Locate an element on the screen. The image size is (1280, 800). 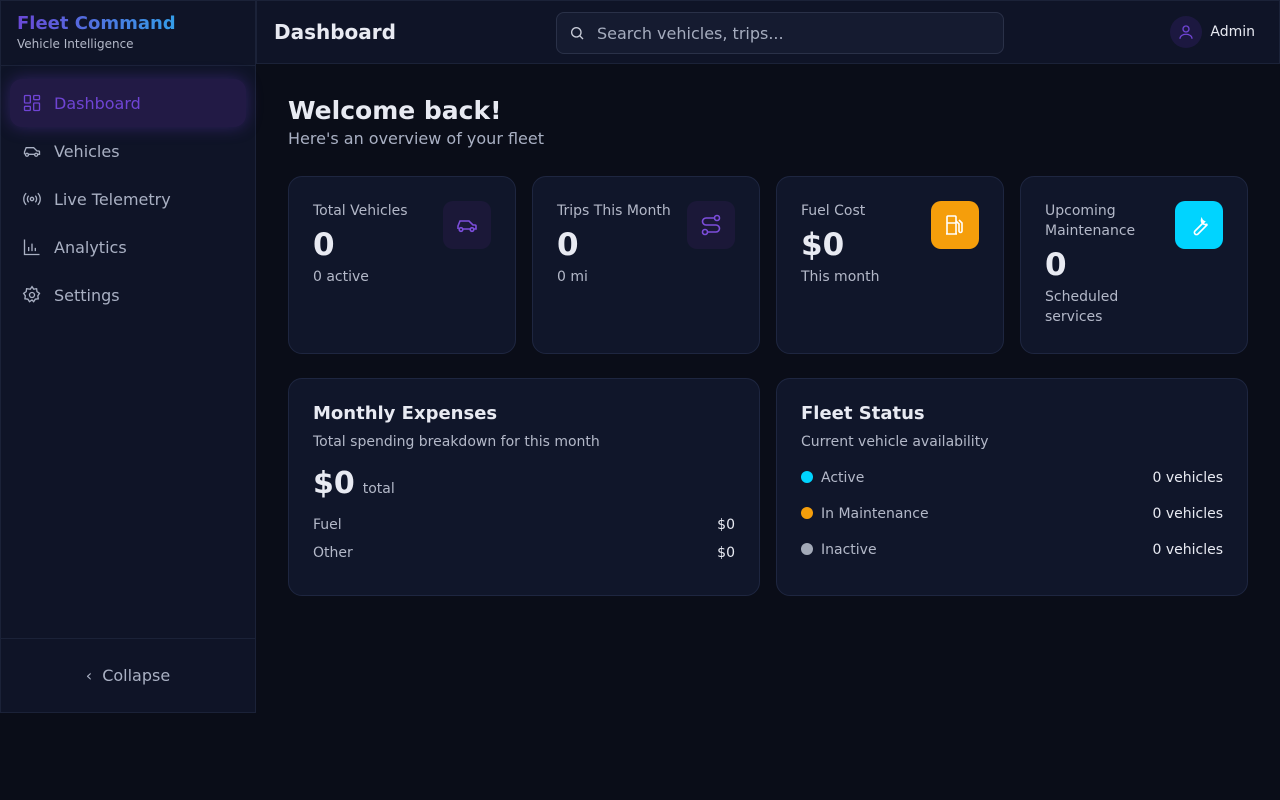
brand: Fleet Command Vehicle Intelligence is located at coordinates (128, 33).